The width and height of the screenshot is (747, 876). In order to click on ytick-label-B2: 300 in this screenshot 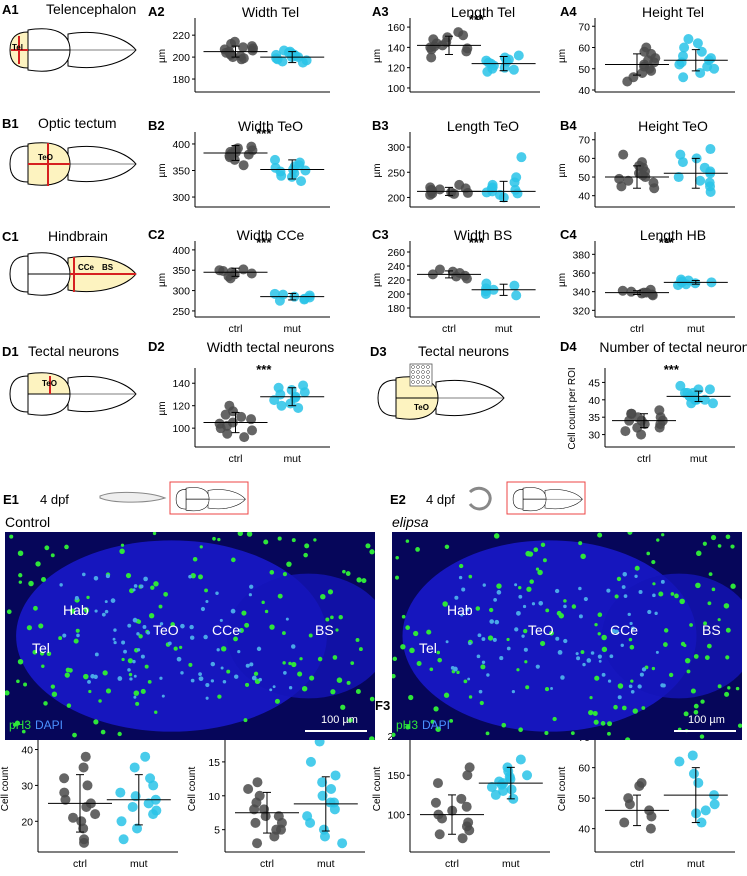, I will do `click(181, 198)`.